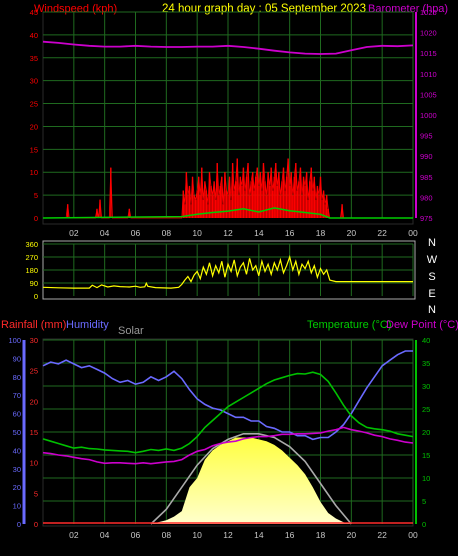  What do you see at coordinates (17, 377) in the screenshot?
I see `humidity-tick: 80` at bounding box center [17, 377].